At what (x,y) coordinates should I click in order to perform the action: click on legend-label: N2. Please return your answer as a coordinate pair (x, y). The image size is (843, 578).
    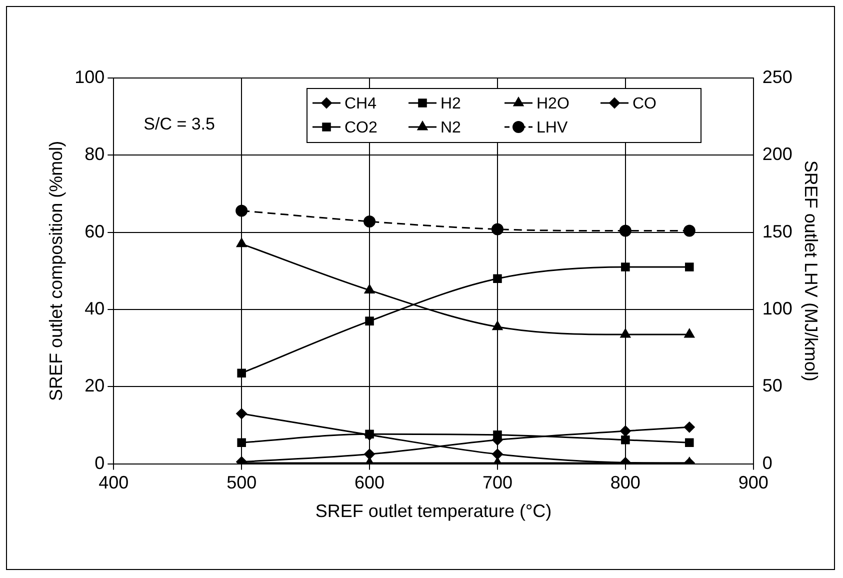
    Looking at the image, I should click on (451, 127).